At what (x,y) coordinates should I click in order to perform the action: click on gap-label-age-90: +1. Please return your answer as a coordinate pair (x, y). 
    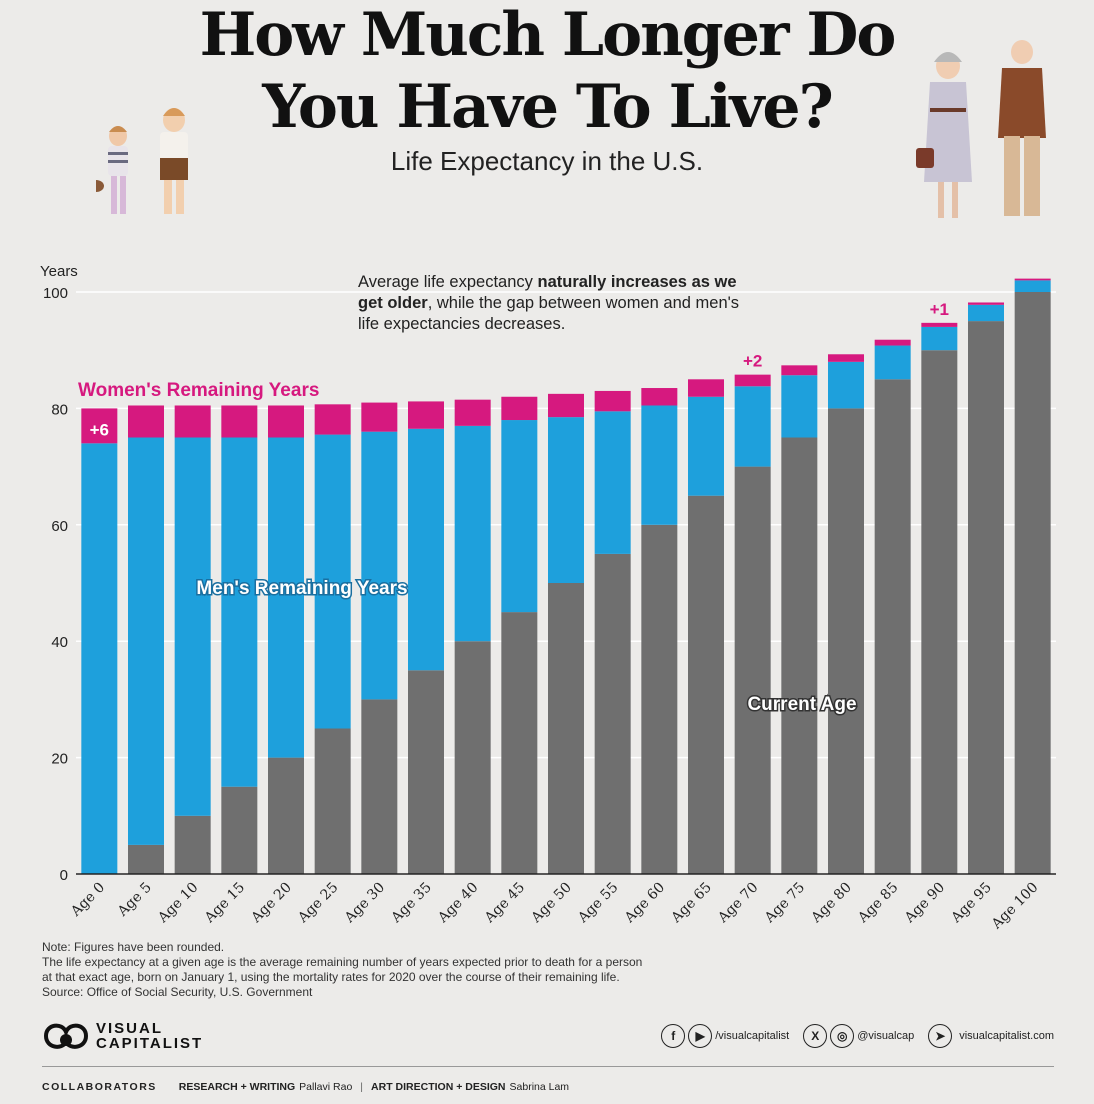
    Looking at the image, I should click on (939, 309).